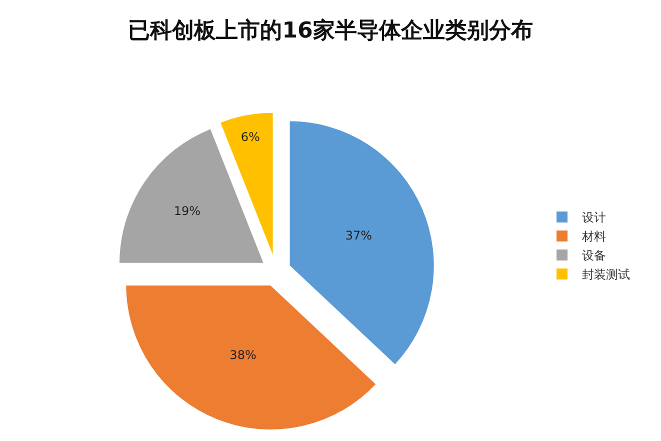 The height and width of the screenshot is (441, 661). I want to click on legend-label: 材料, so click(593, 237).